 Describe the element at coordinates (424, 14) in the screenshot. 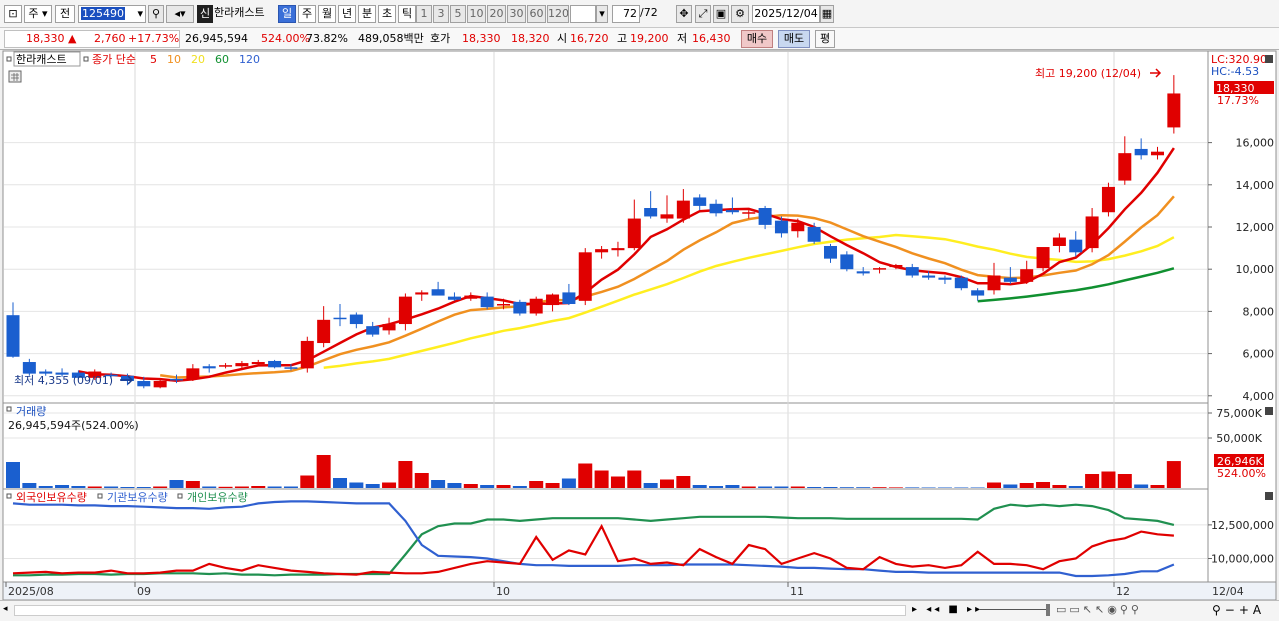

I see `interval-button-1: 1` at that location.